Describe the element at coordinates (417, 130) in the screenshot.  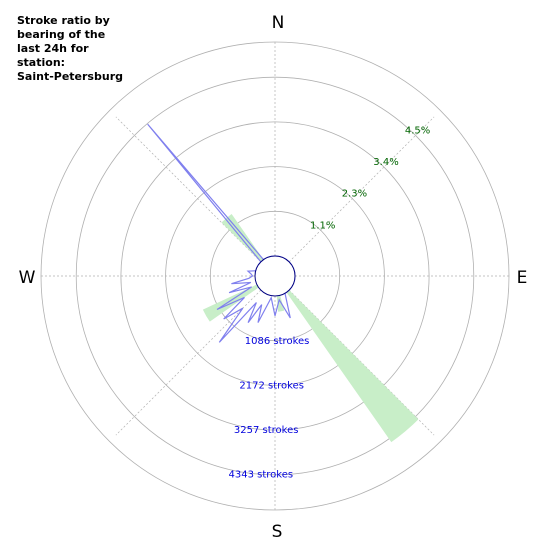
I see `ratio-ring-label: 4.5%` at that location.